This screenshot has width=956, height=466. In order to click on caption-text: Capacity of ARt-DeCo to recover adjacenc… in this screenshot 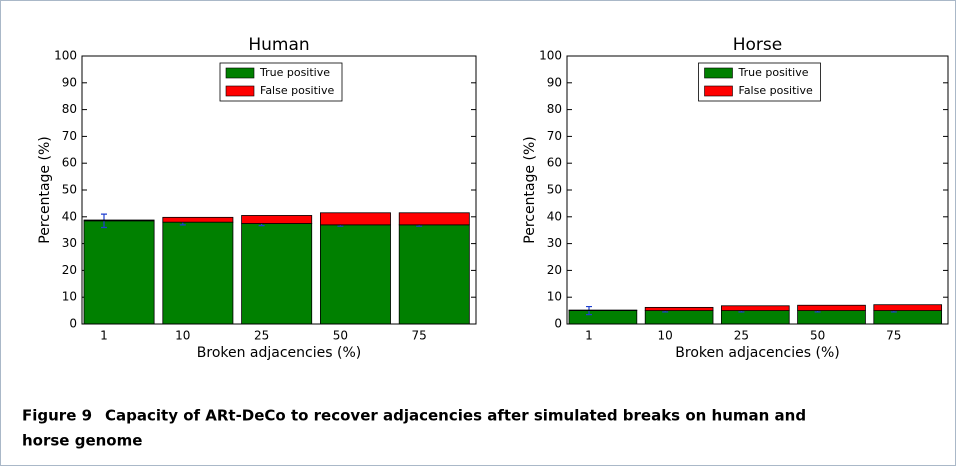, I will do `click(455, 416)`.